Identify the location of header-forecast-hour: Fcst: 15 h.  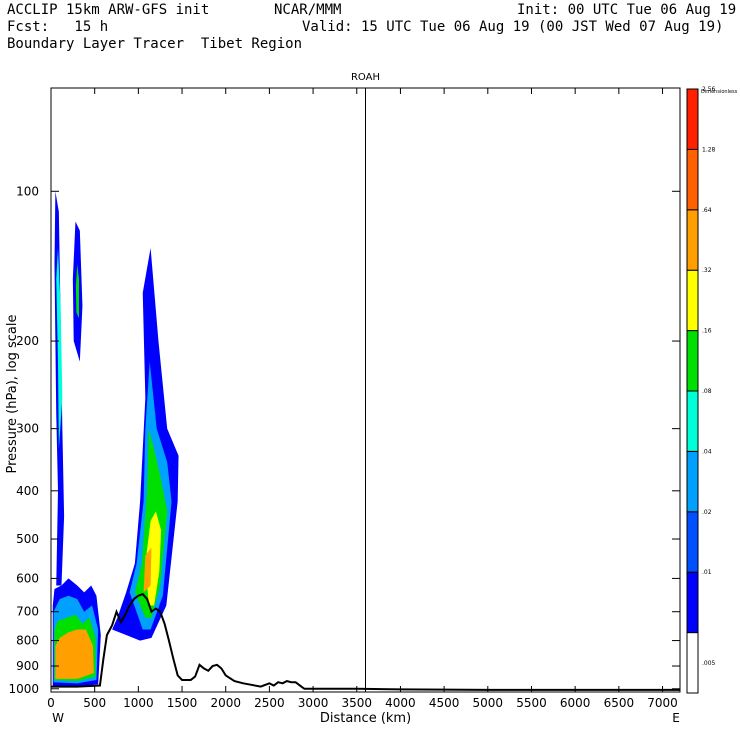
(58, 27).